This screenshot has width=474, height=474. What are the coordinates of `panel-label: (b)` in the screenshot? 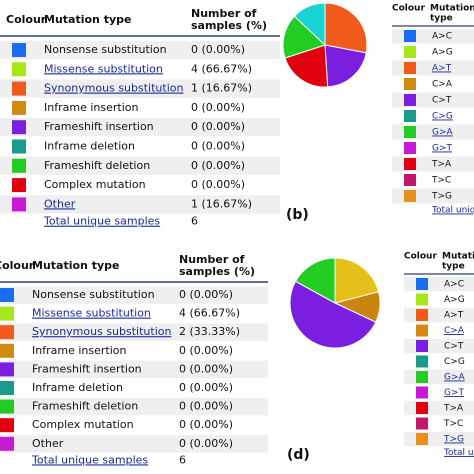 It's located at (297, 215).